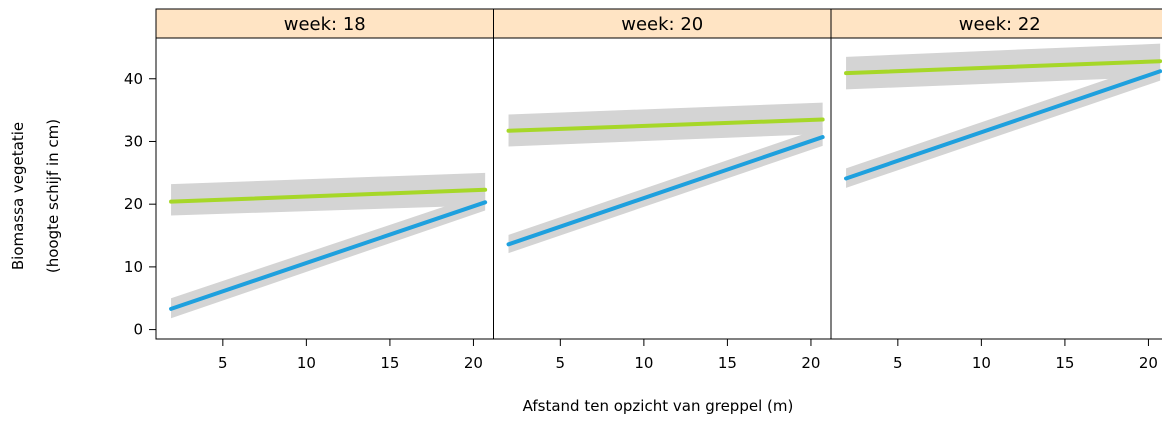  What do you see at coordinates (138, 330) in the screenshot?
I see `y-tick-label: 0` at bounding box center [138, 330].